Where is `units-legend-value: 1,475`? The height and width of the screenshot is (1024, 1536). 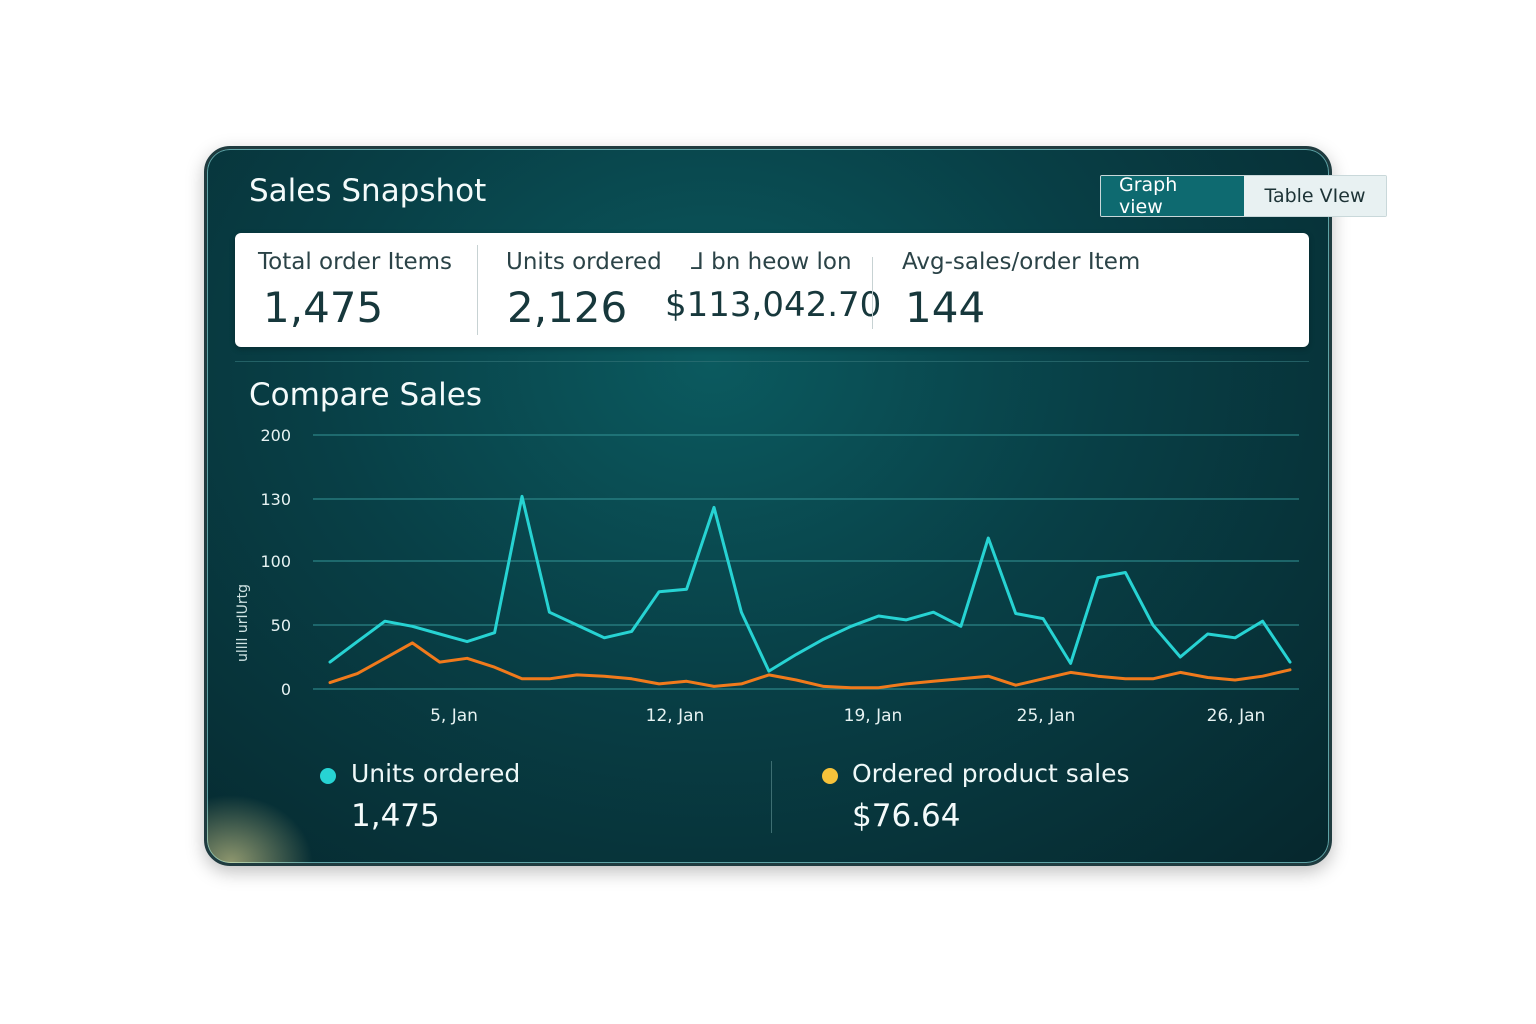 units-legend-value: 1,475 is located at coordinates (395, 816).